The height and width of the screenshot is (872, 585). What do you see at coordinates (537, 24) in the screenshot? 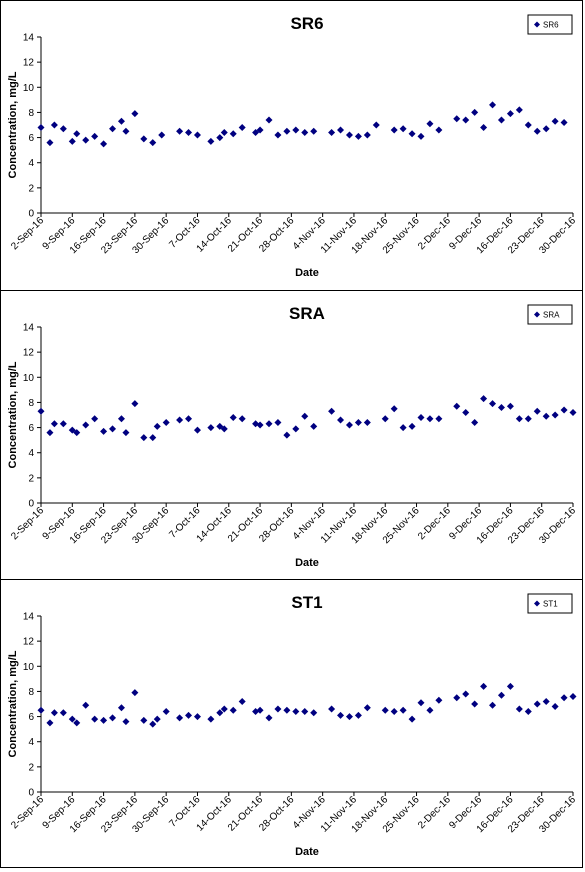
I see `legend-marker` at bounding box center [537, 24].